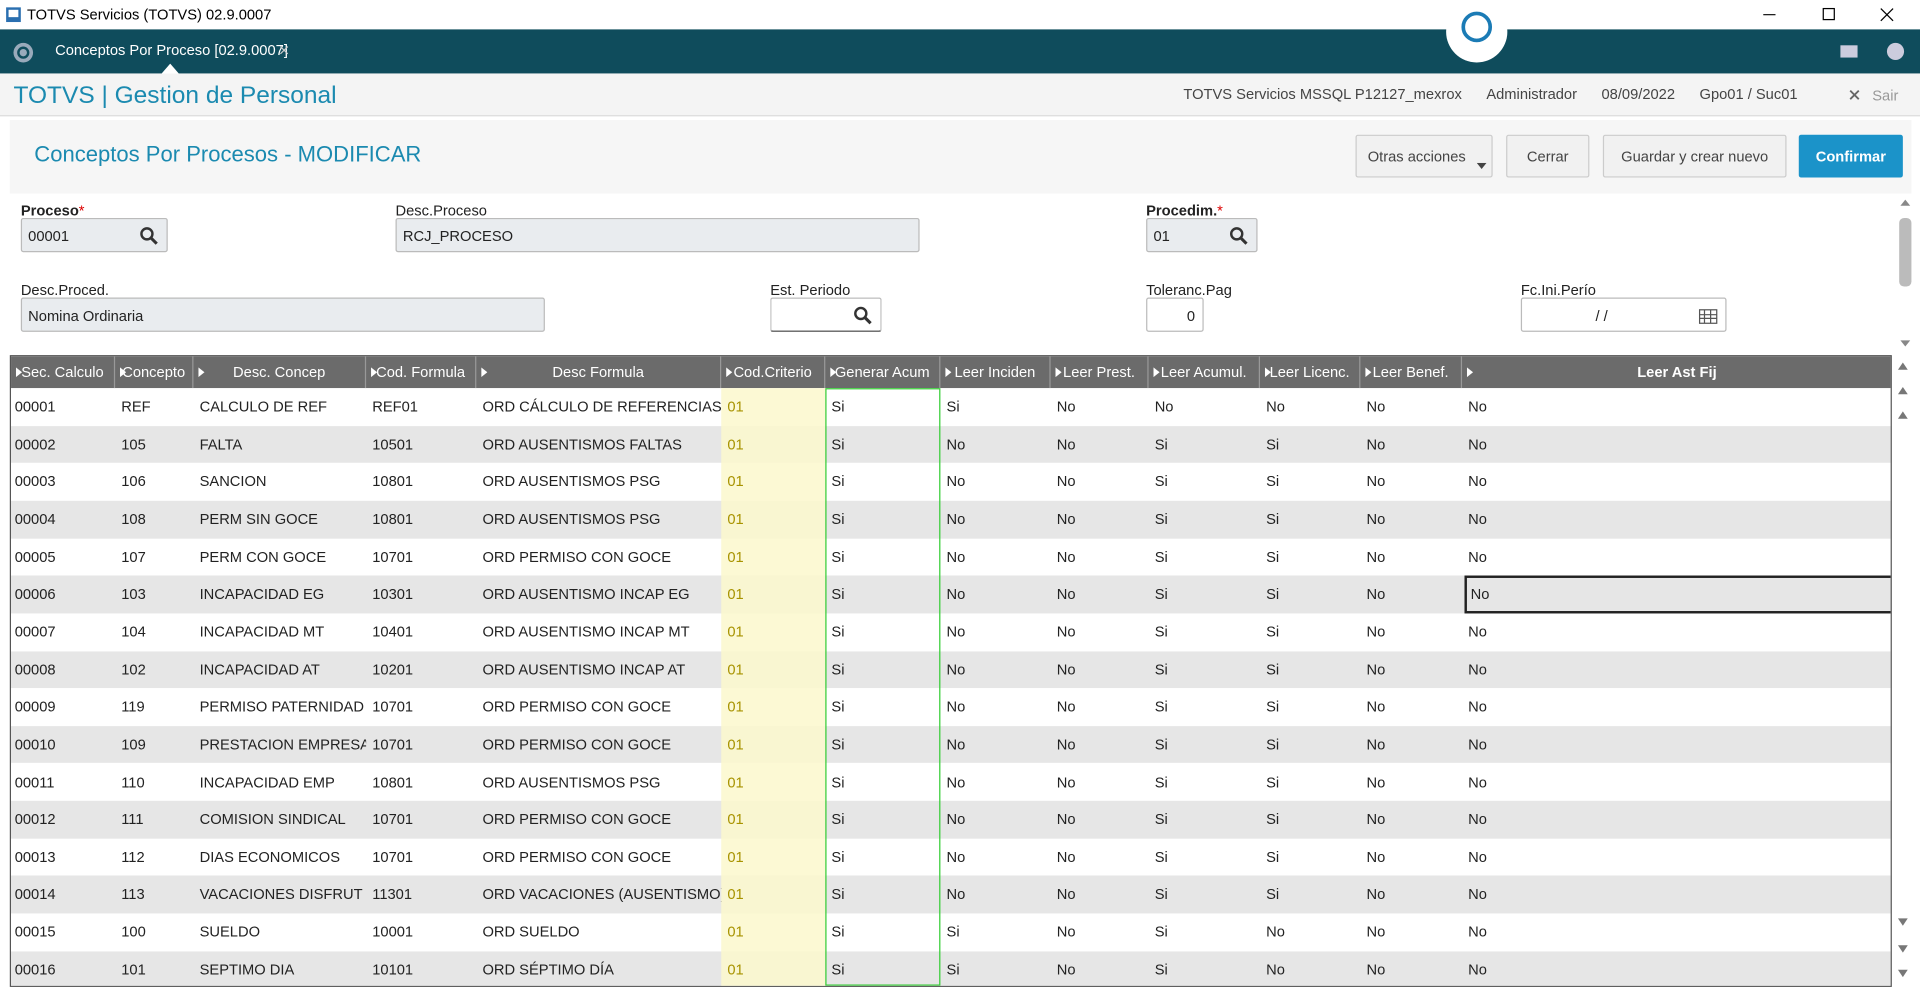 This screenshot has width=1920, height=1007. I want to click on cell: 10501, so click(423, 445).